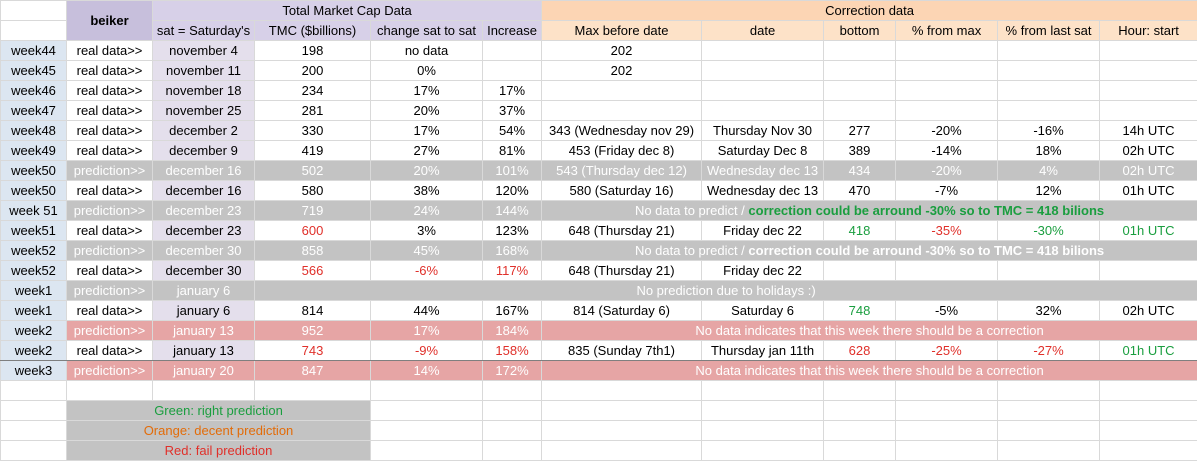  I want to click on tmc-cell: 580, so click(312, 190).